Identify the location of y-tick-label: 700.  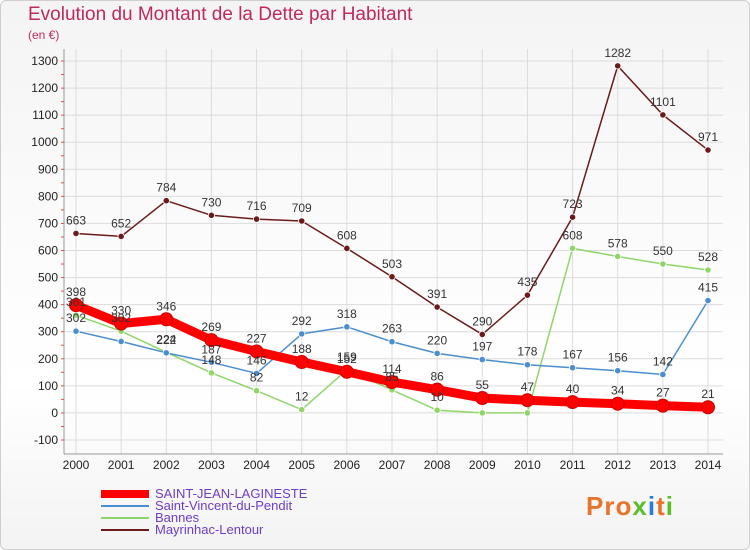
(48, 223).